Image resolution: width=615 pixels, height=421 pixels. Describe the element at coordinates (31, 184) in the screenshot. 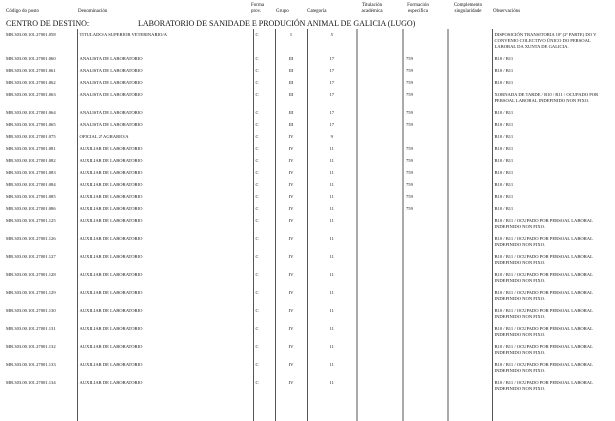

I see `cell-codigo: MR.303.00.101.27001.084` at that location.